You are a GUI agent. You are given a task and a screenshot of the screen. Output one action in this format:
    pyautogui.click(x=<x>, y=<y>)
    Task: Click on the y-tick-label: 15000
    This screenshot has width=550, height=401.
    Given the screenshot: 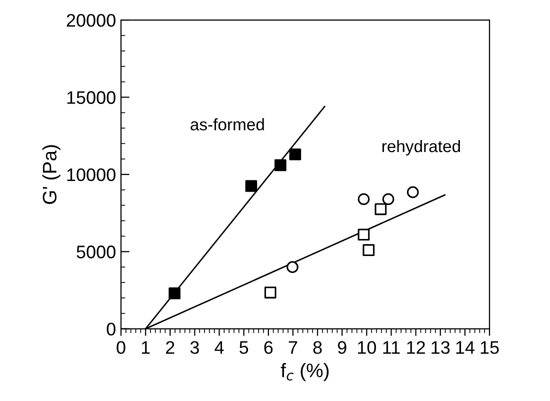 What is the action you would take?
    pyautogui.click(x=91, y=97)
    